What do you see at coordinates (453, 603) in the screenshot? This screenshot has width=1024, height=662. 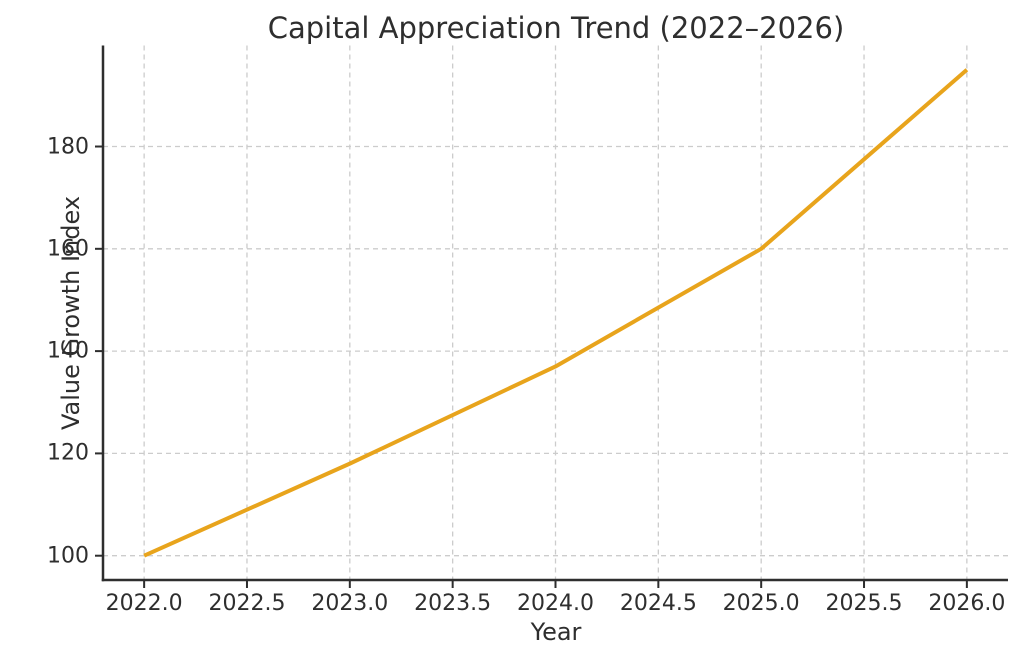 I see `x-tick-label: 2023.5` at bounding box center [453, 603].